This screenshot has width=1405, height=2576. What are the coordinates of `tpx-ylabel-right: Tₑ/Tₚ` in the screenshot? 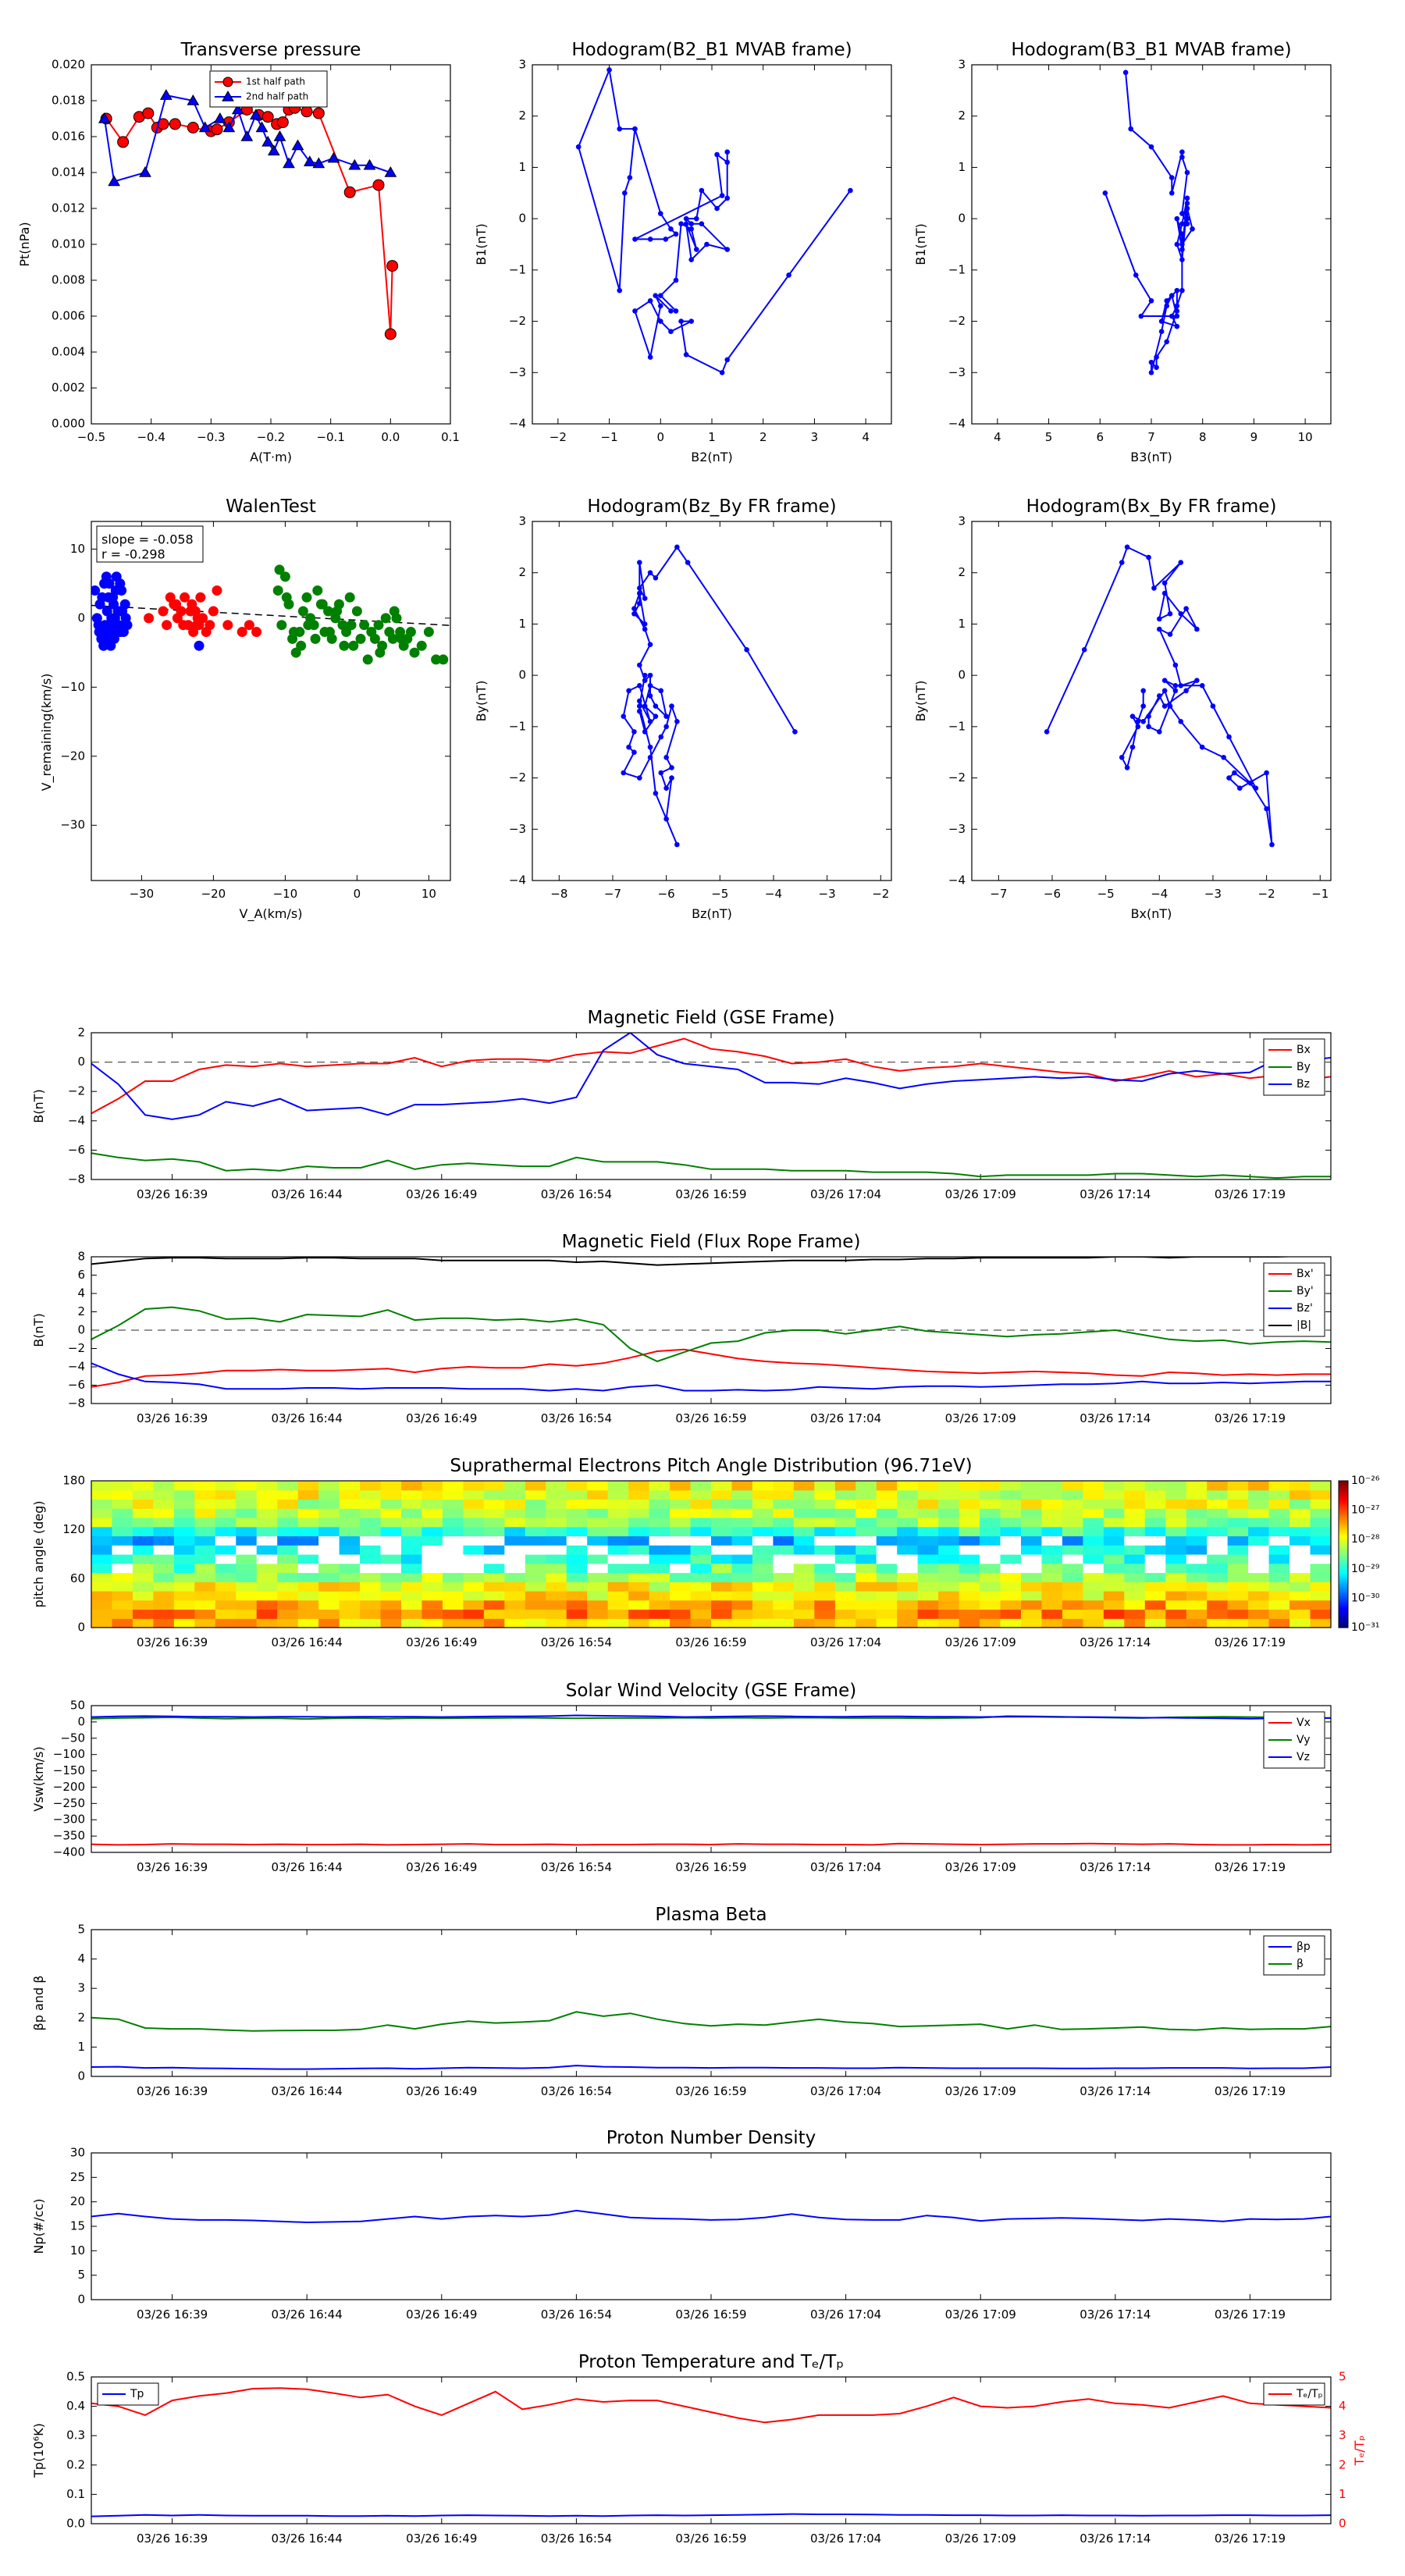 It's located at (1360, 2450).